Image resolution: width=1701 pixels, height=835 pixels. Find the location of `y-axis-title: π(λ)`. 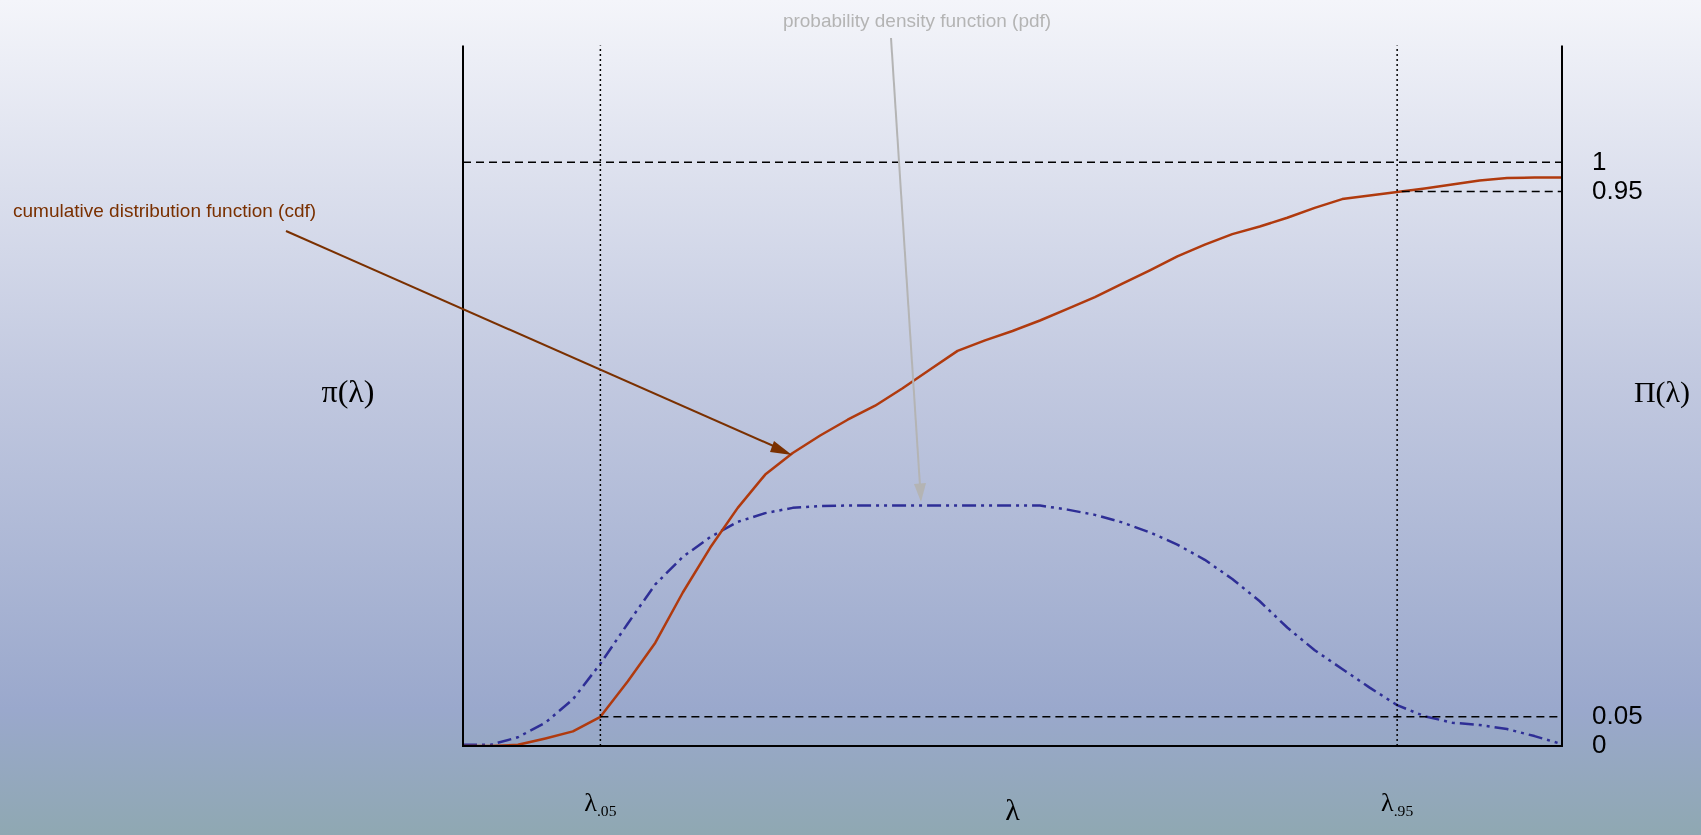

y-axis-title: π(λ) is located at coordinates (348, 391).